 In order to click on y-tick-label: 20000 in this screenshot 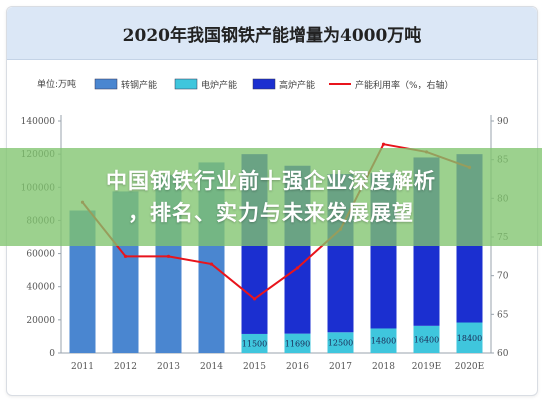, I will do `click(40, 321)`.